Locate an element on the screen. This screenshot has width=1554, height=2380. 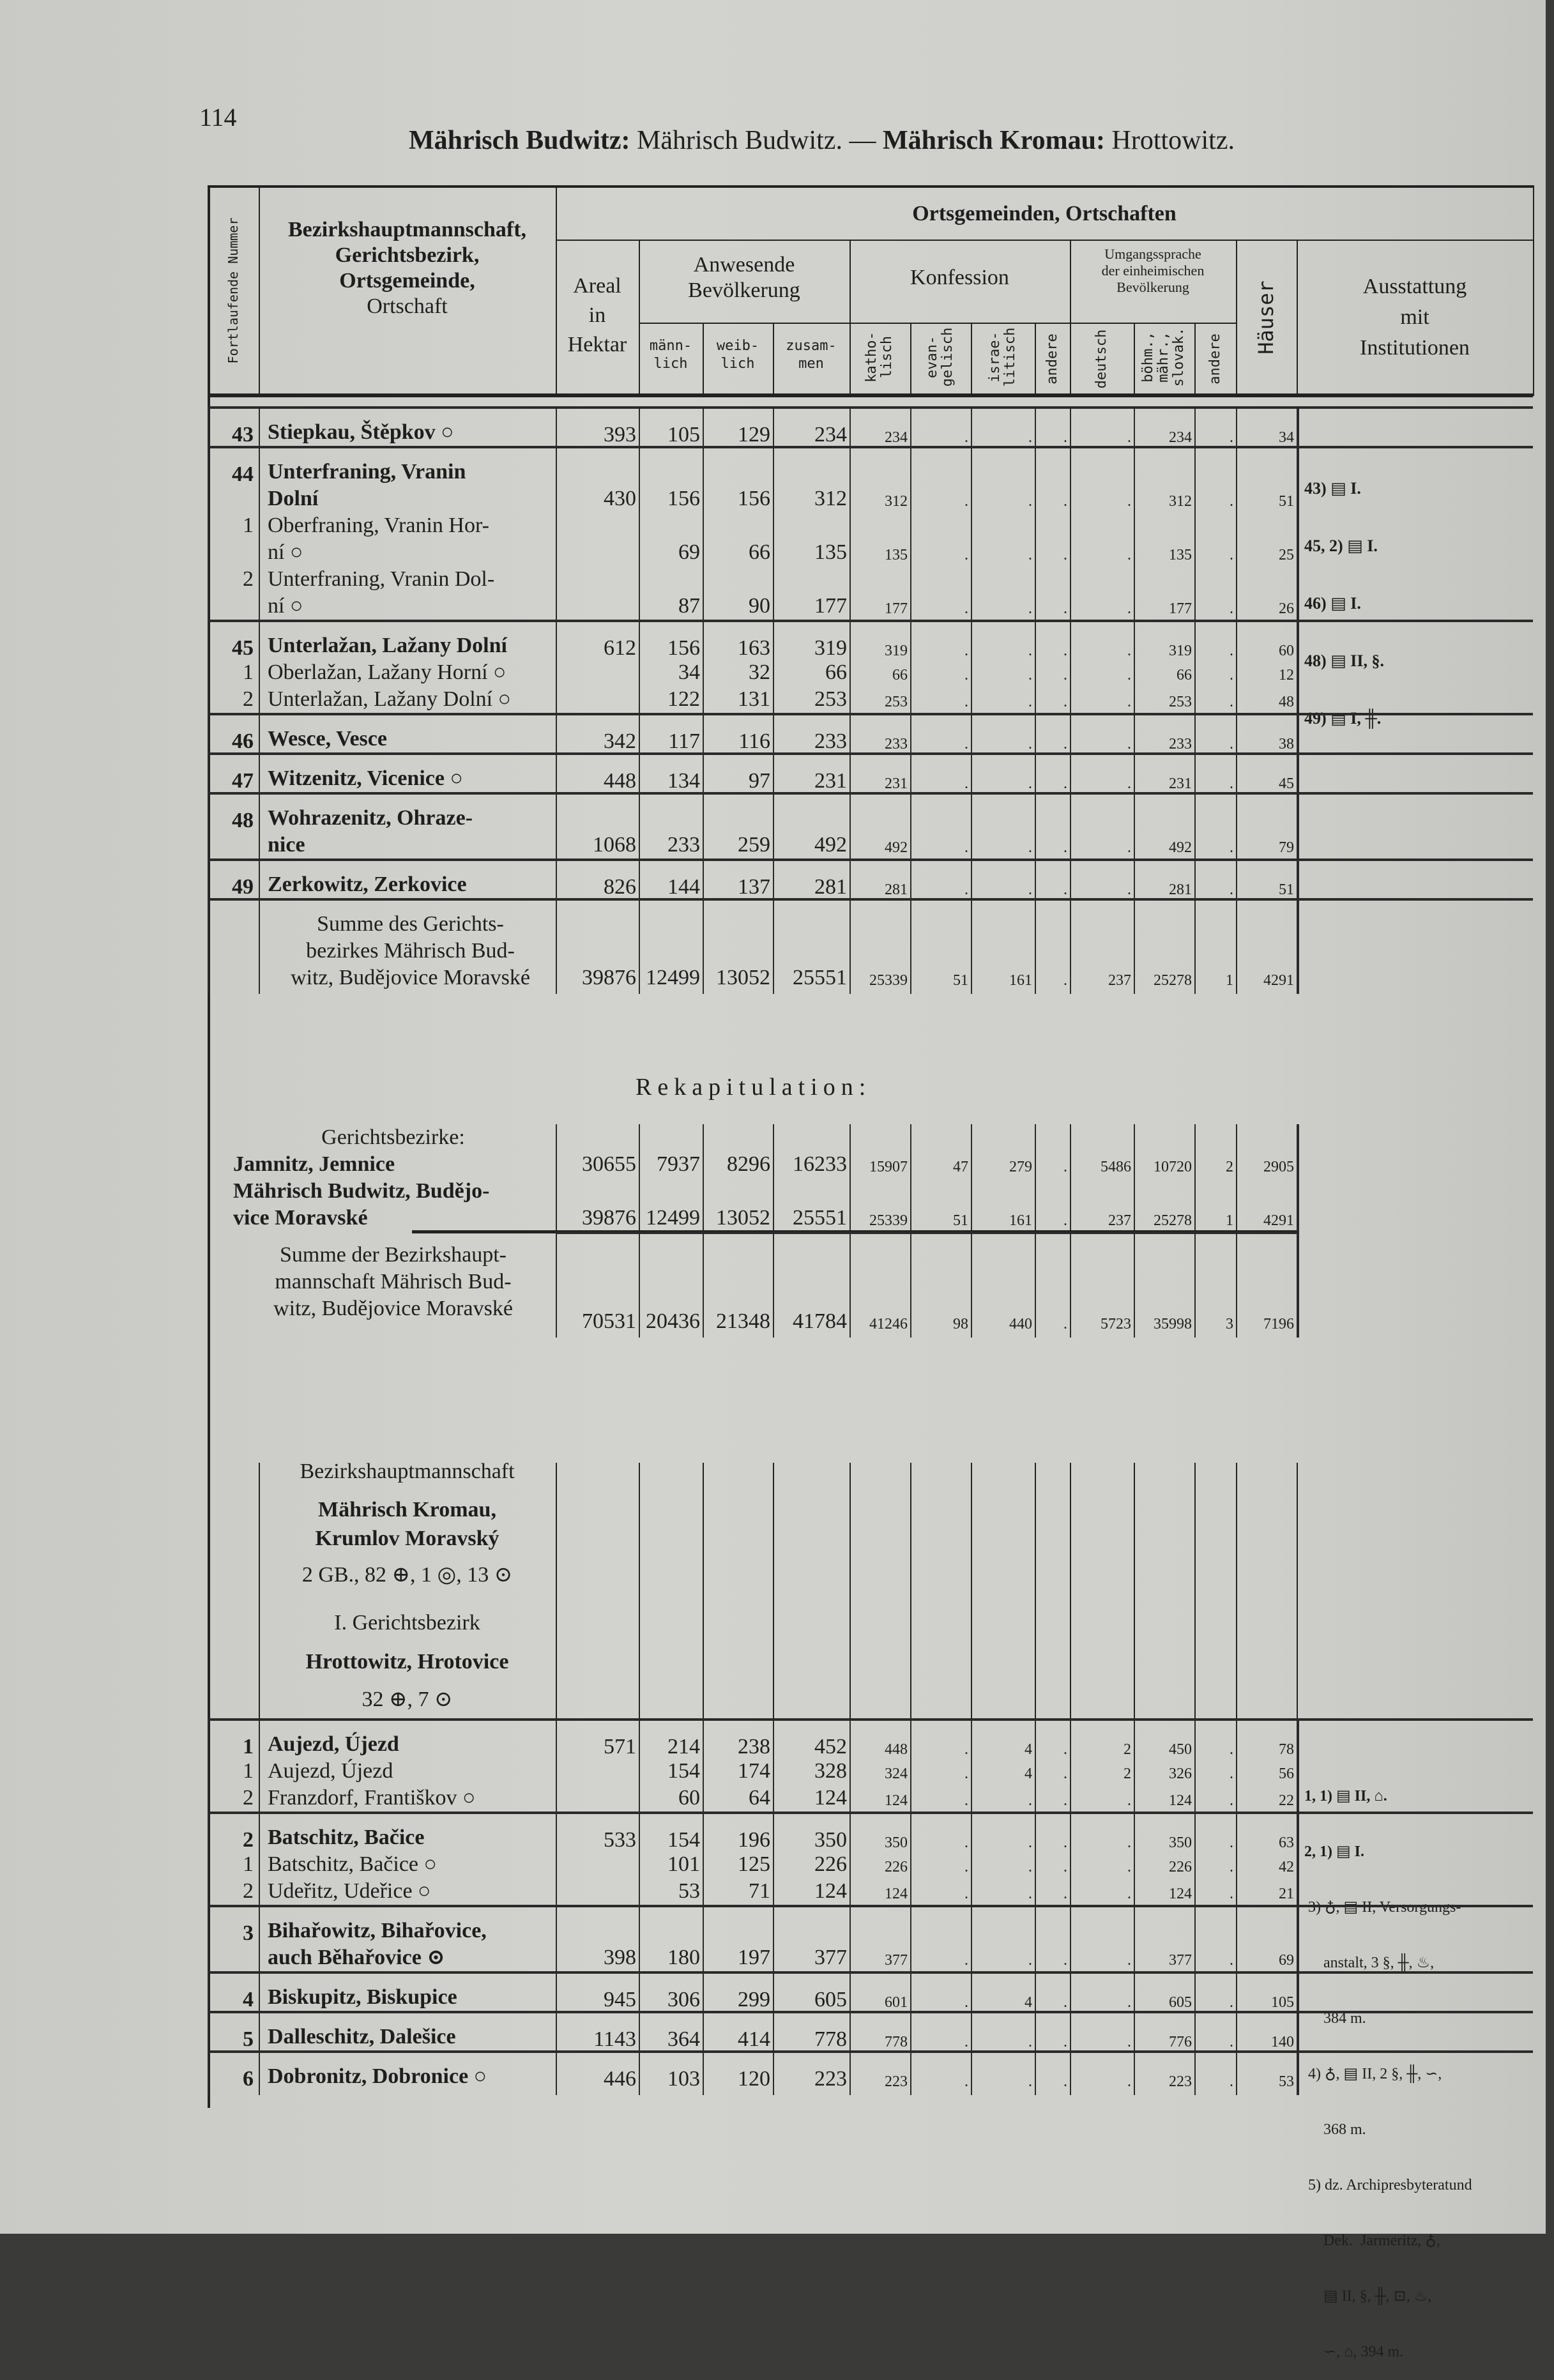
value-cell: 25 is located at coordinates (1266, 540).